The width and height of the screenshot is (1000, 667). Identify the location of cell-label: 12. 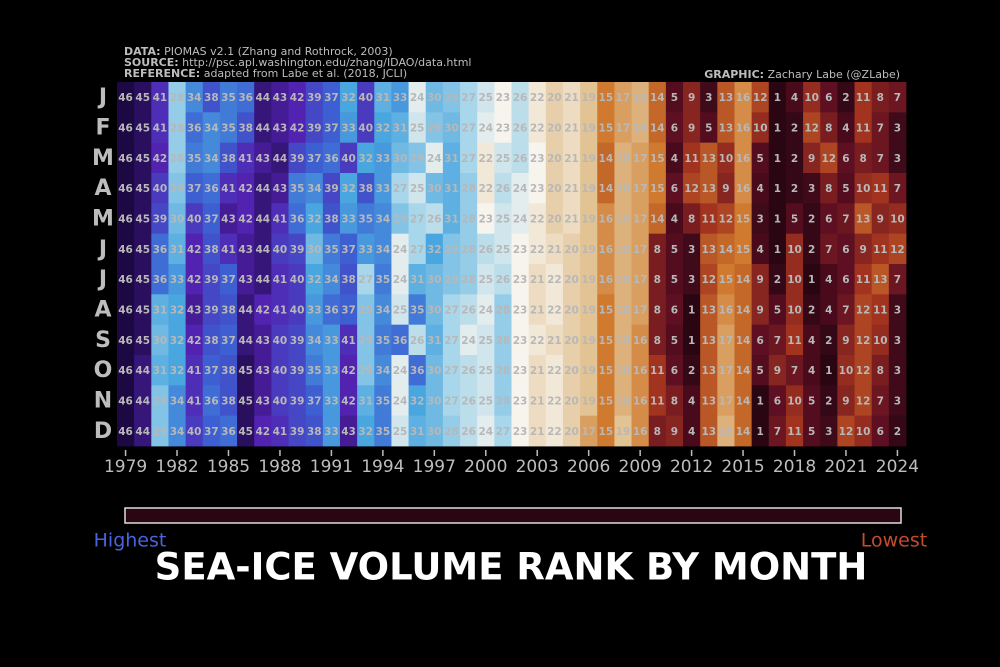
(846, 432).